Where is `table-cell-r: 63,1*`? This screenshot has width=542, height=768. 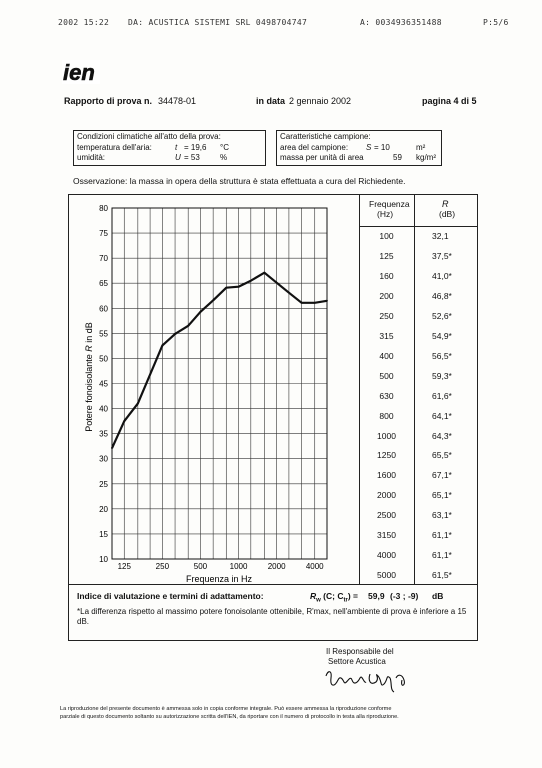 table-cell-r: 63,1* is located at coordinates (442, 515).